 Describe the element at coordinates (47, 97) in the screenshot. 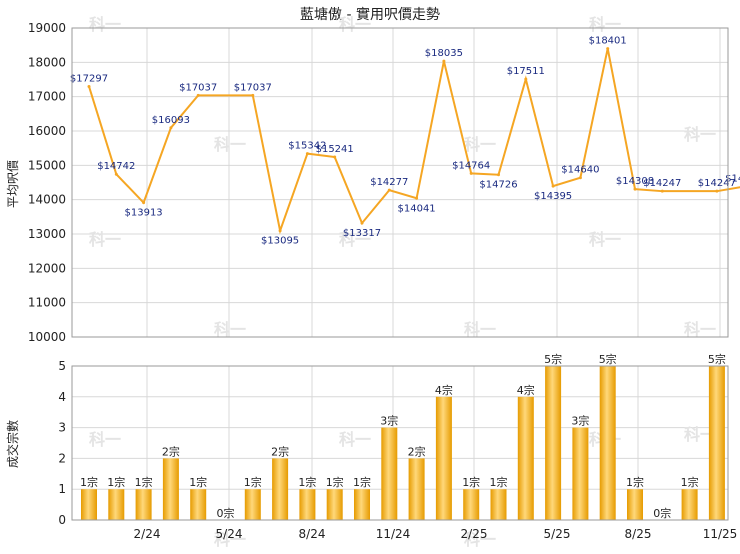

I see `top-y-tick-label: 17000` at that location.